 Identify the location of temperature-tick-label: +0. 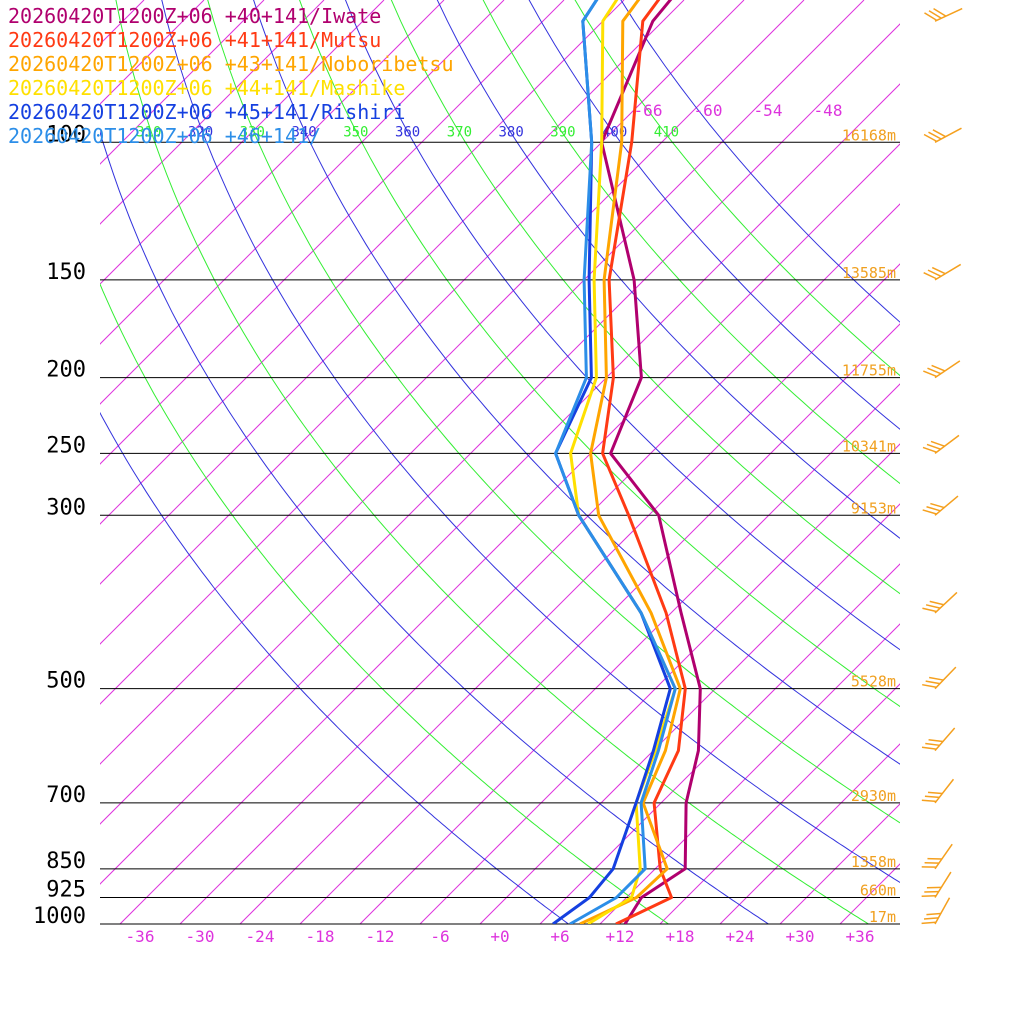
(499, 936).